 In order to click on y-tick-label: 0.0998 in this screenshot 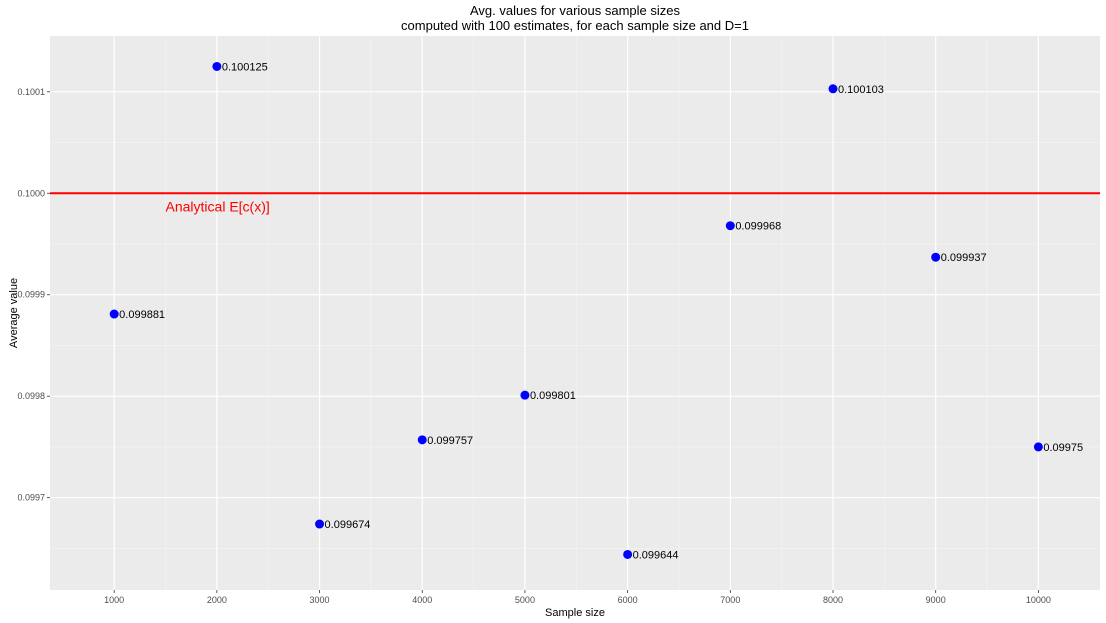, I will do `click(31, 396)`.